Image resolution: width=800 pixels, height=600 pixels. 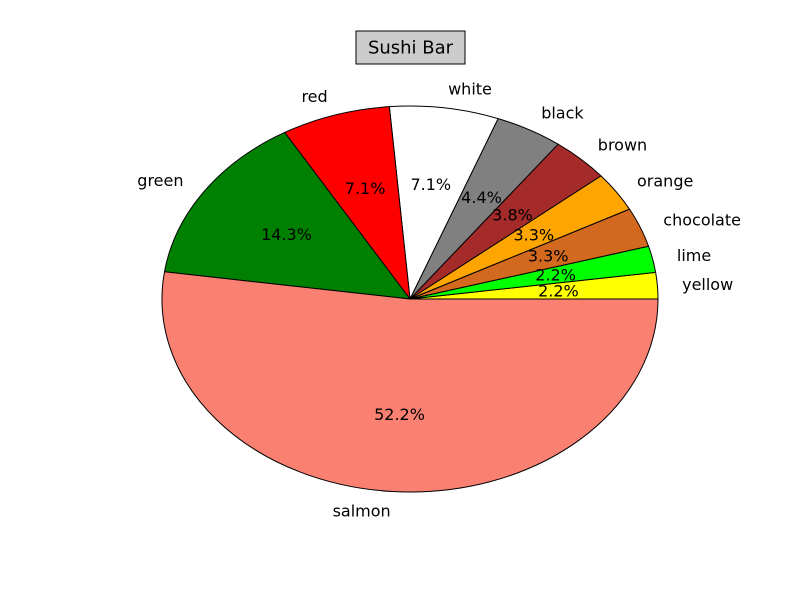 What do you see at coordinates (365, 188) in the screenshot?
I see `percent-label-red: 7.1%` at bounding box center [365, 188].